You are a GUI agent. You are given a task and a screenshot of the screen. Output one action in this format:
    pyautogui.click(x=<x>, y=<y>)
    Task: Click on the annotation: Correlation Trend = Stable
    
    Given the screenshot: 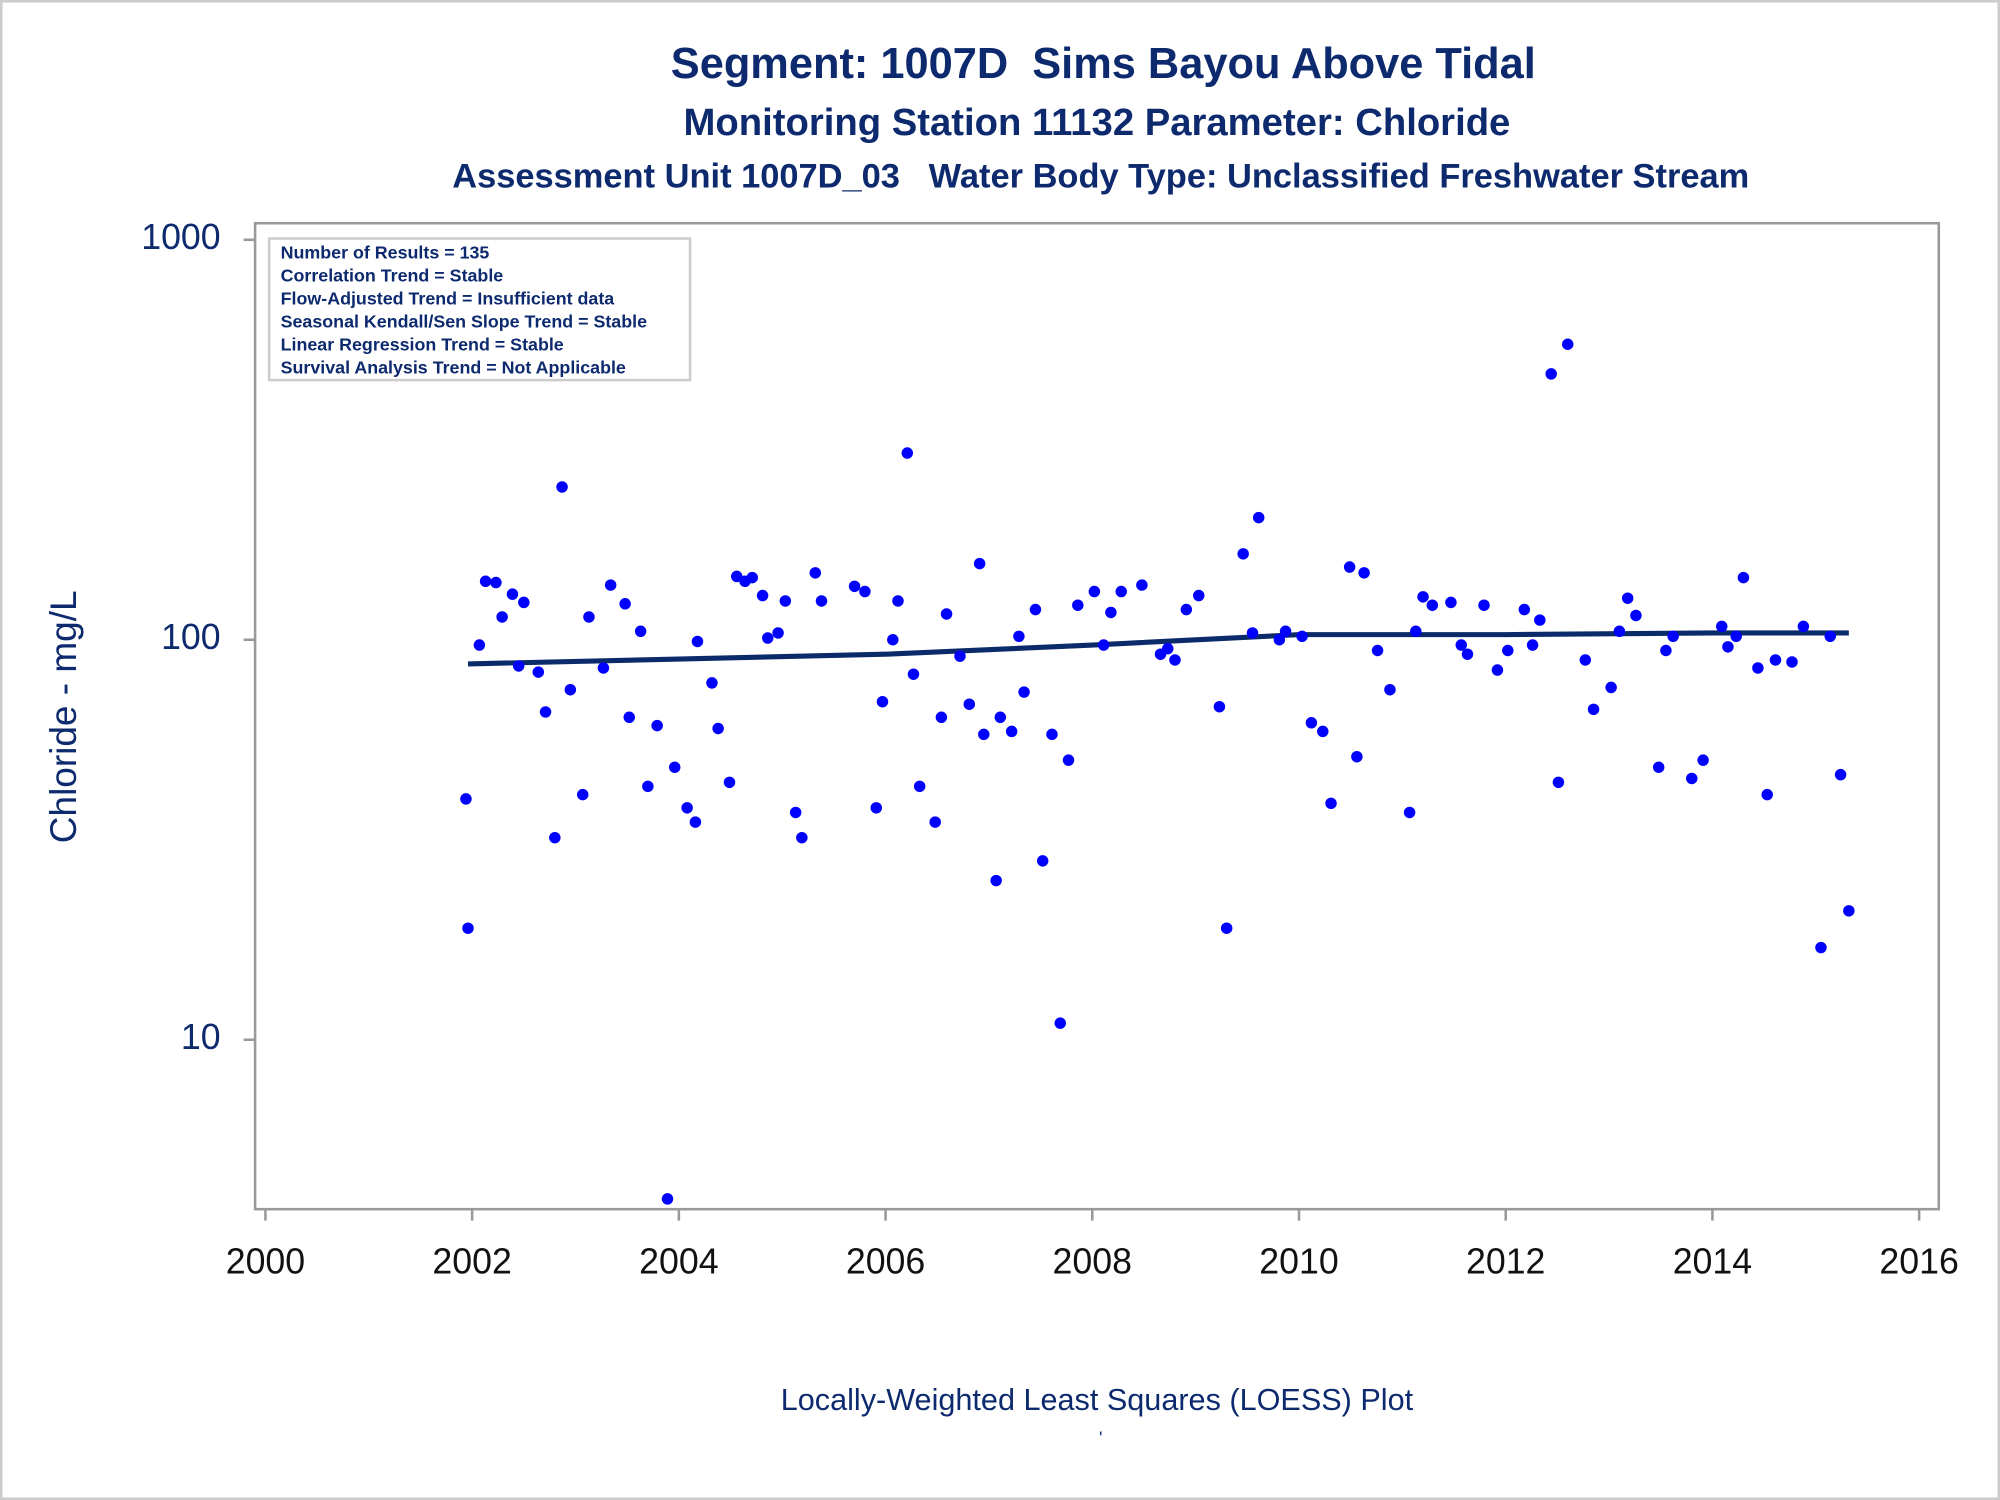 What is the action you would take?
    pyautogui.click(x=392, y=276)
    